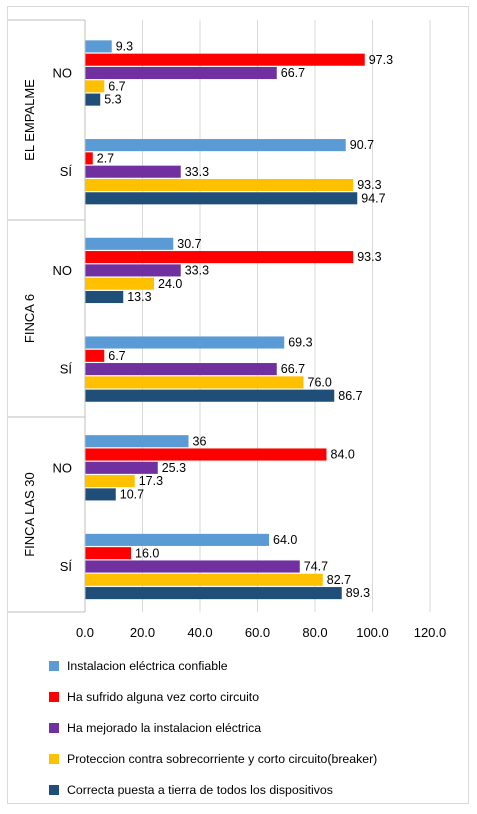  Describe the element at coordinates (200, 441) in the screenshot. I see `data-label: 36` at that location.